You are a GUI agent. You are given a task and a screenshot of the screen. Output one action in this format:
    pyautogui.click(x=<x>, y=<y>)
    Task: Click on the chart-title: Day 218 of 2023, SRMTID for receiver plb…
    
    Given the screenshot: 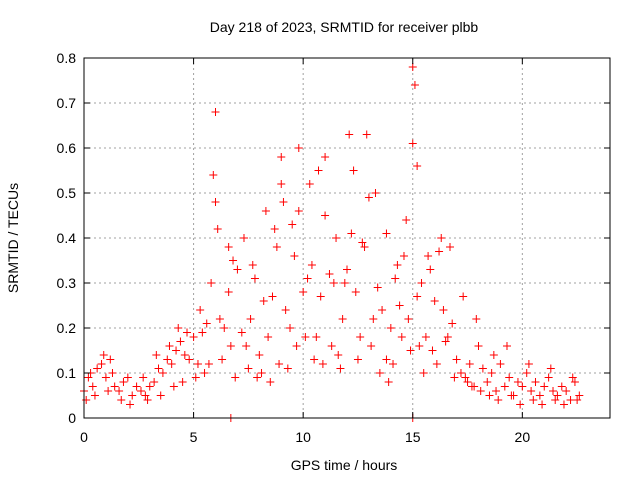 What is the action you would take?
    pyautogui.click(x=344, y=27)
    